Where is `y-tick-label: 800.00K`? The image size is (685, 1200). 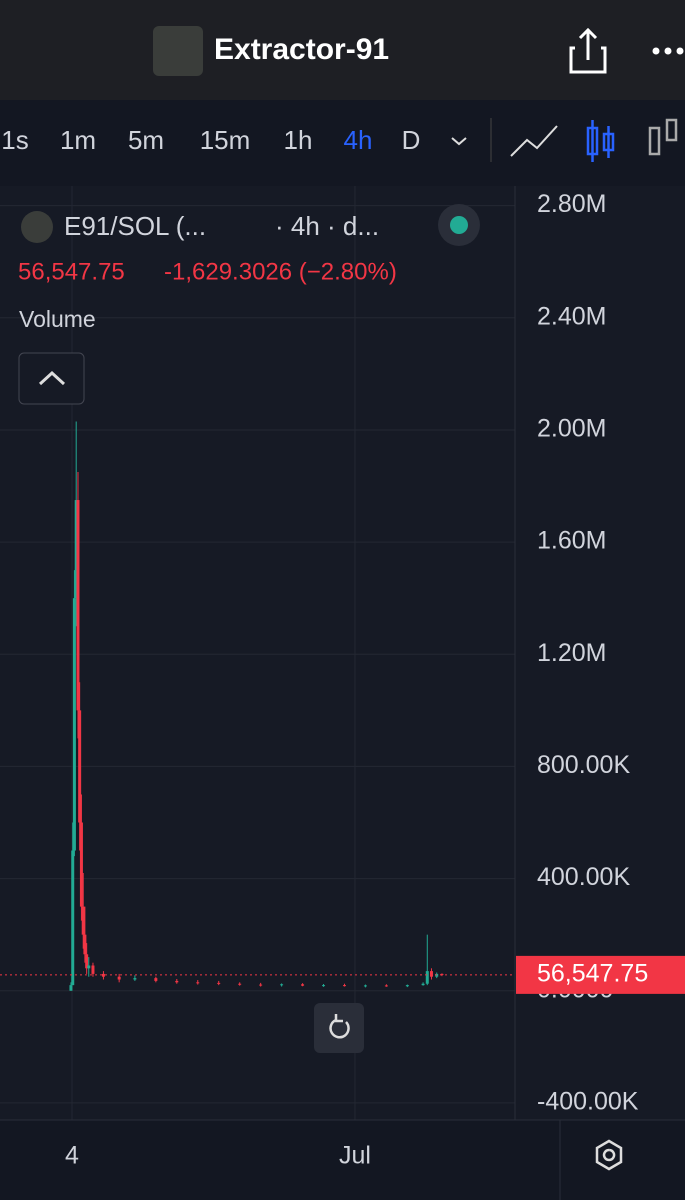 y-tick-label: 800.00K is located at coordinates (583, 765).